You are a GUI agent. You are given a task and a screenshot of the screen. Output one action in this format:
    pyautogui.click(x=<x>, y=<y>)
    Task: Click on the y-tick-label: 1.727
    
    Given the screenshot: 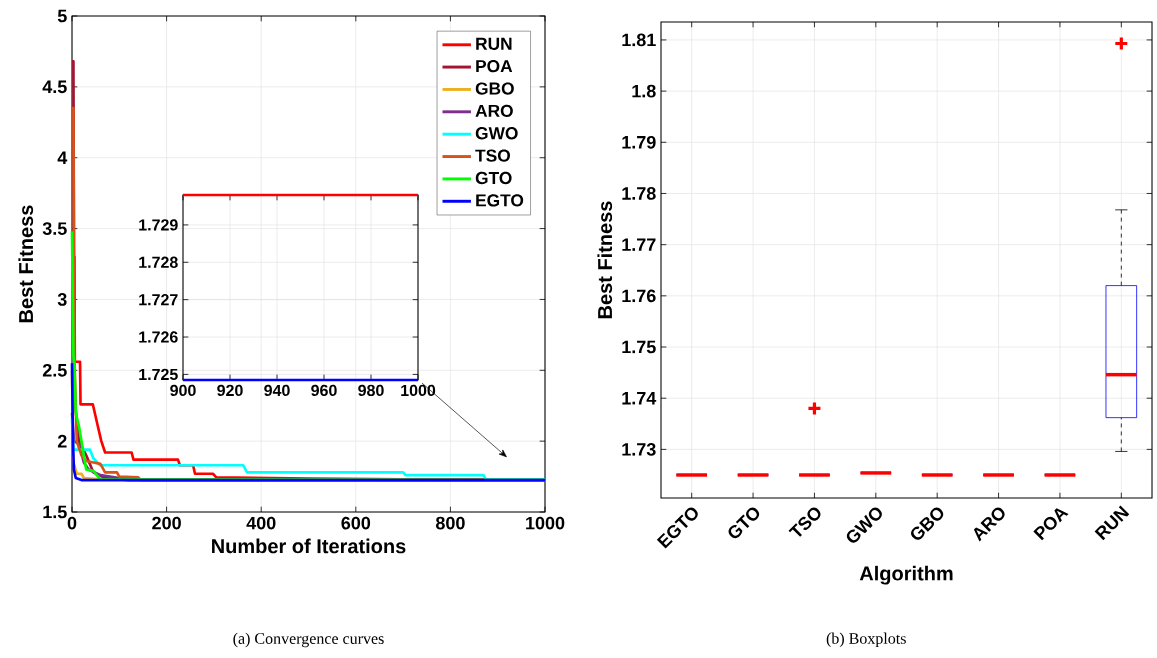 What is the action you would take?
    pyautogui.click(x=158, y=300)
    